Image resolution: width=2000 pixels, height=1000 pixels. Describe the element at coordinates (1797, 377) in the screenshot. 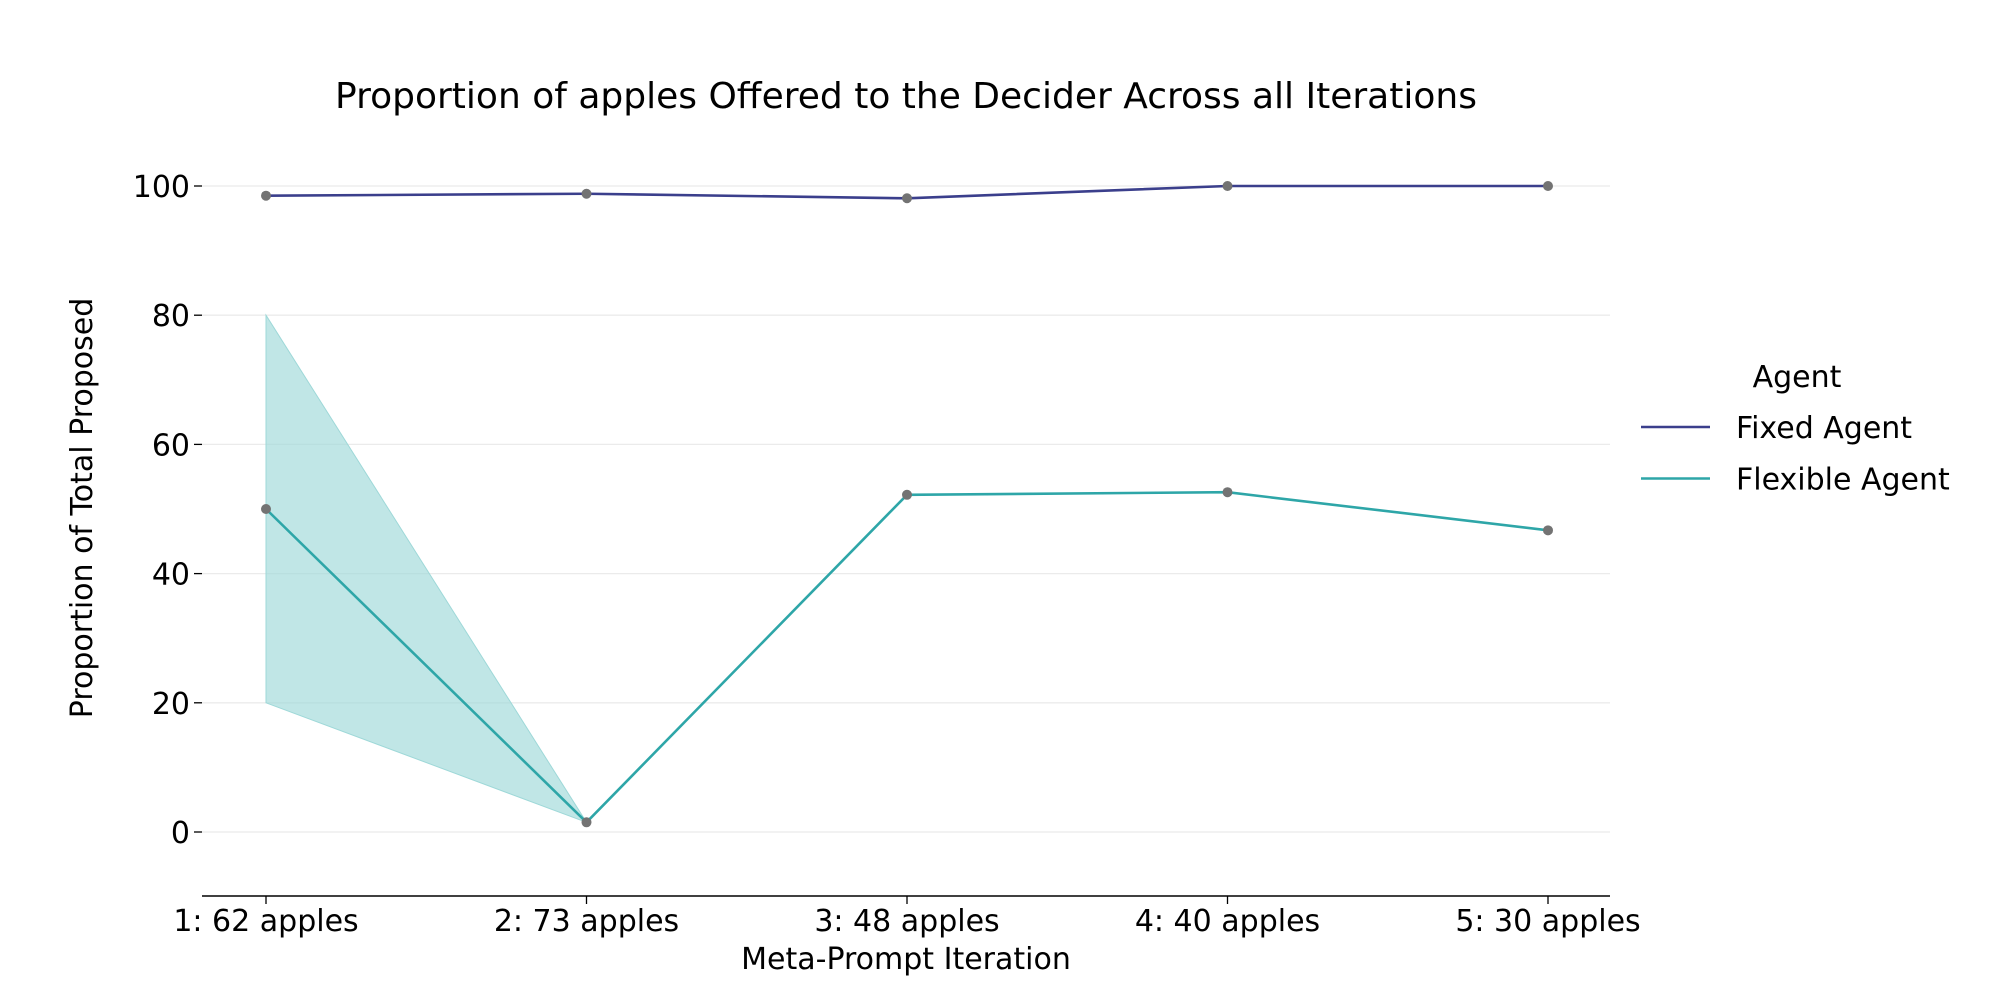

I see `legend-title: Agent` at that location.